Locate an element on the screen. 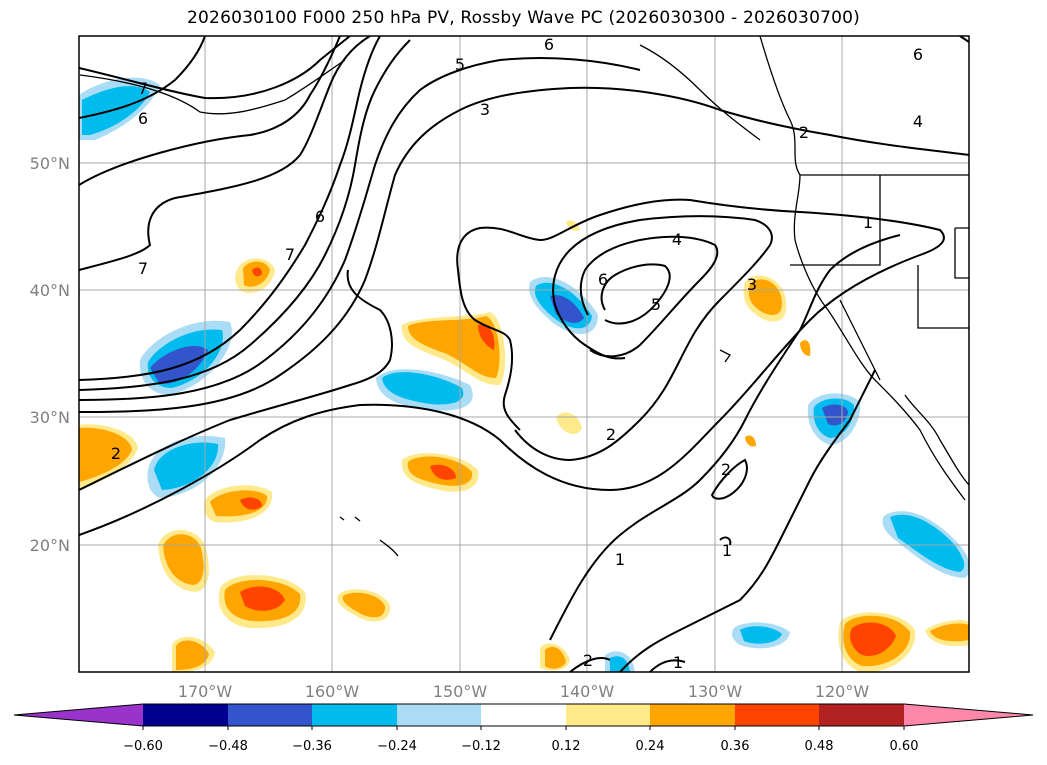 This screenshot has height=765, width=1047. lon-label: 120°W is located at coordinates (842, 691).